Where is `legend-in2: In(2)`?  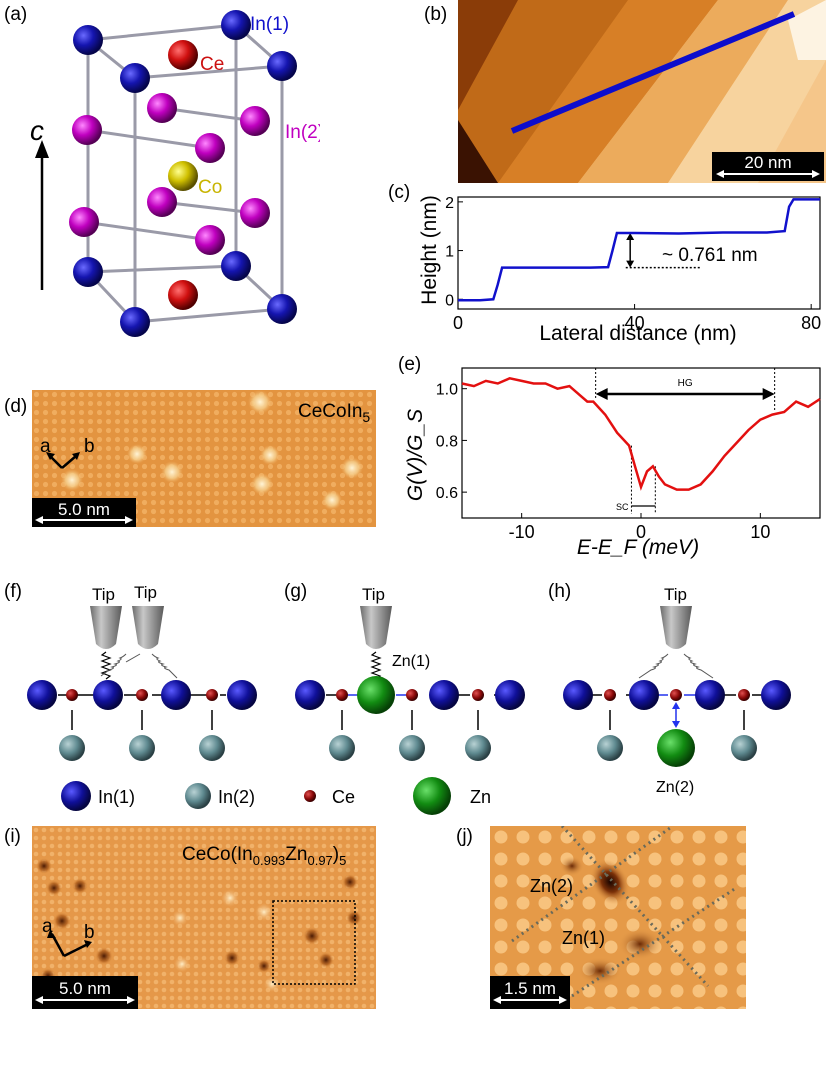
legend-in2: In(2) is located at coordinates (236, 797).